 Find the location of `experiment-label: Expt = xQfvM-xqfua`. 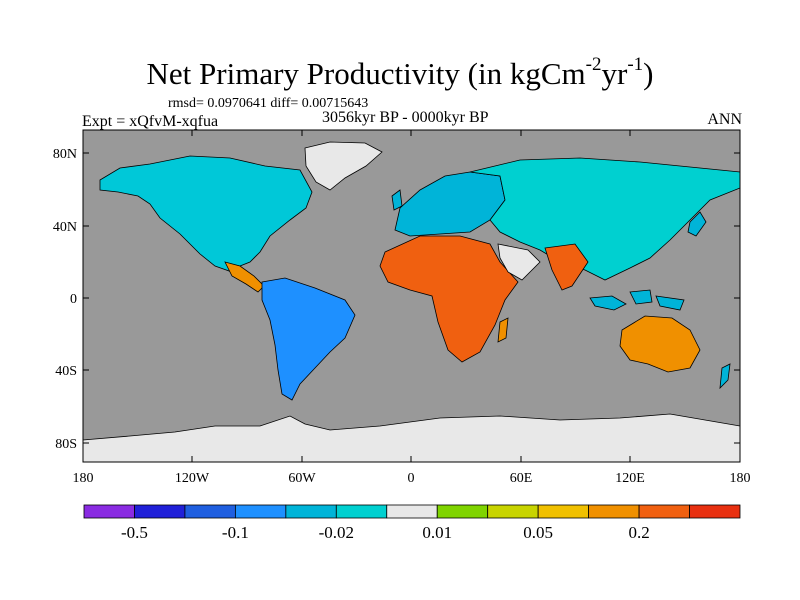

experiment-label: Expt = xQfvM-xqfua is located at coordinates (150, 121).